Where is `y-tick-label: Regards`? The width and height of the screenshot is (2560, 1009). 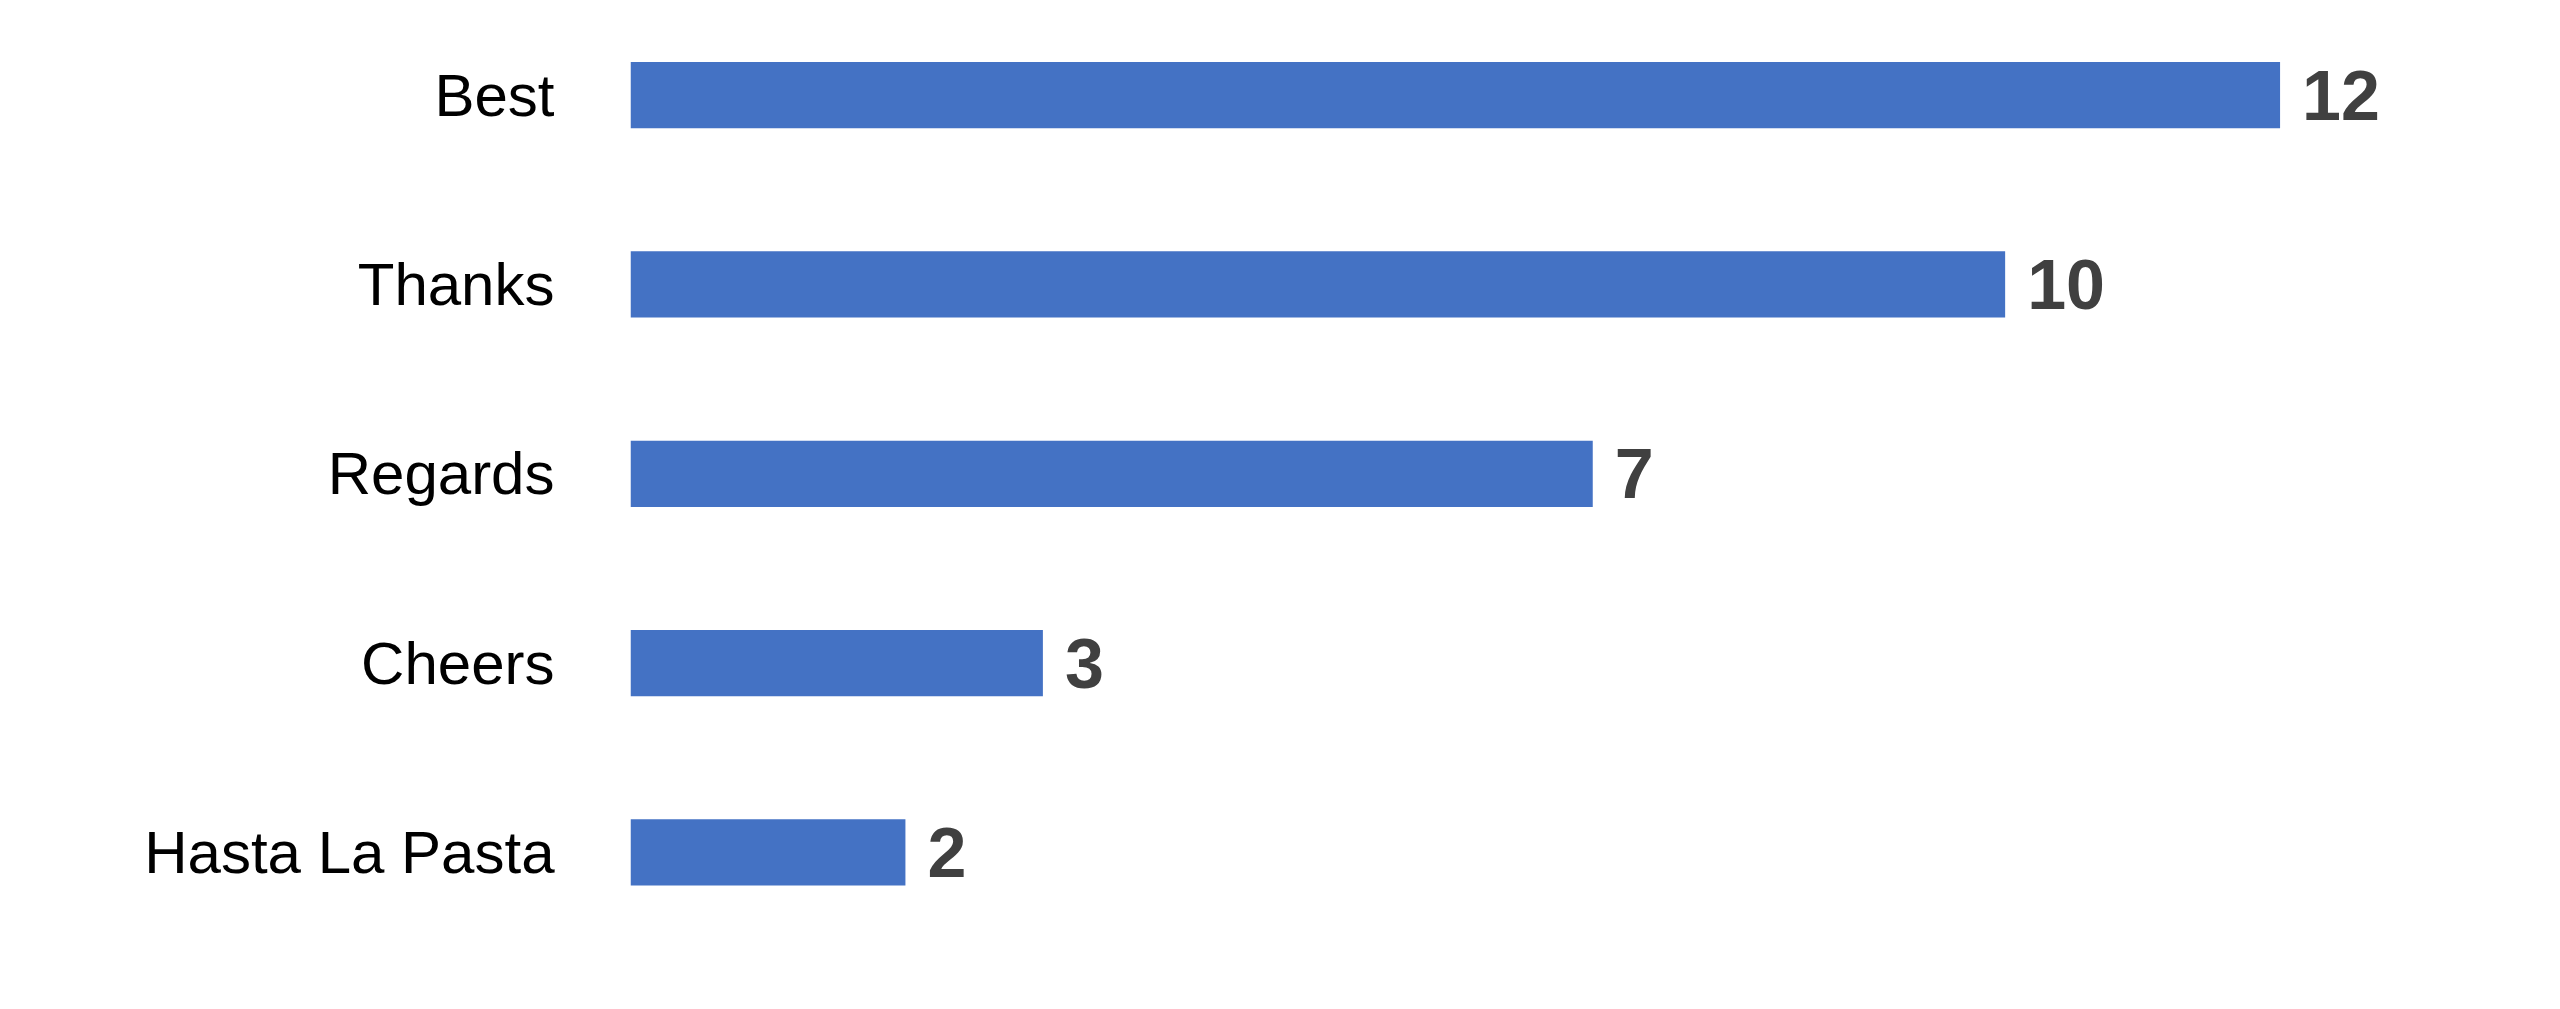 y-tick-label: Regards is located at coordinates (441, 474).